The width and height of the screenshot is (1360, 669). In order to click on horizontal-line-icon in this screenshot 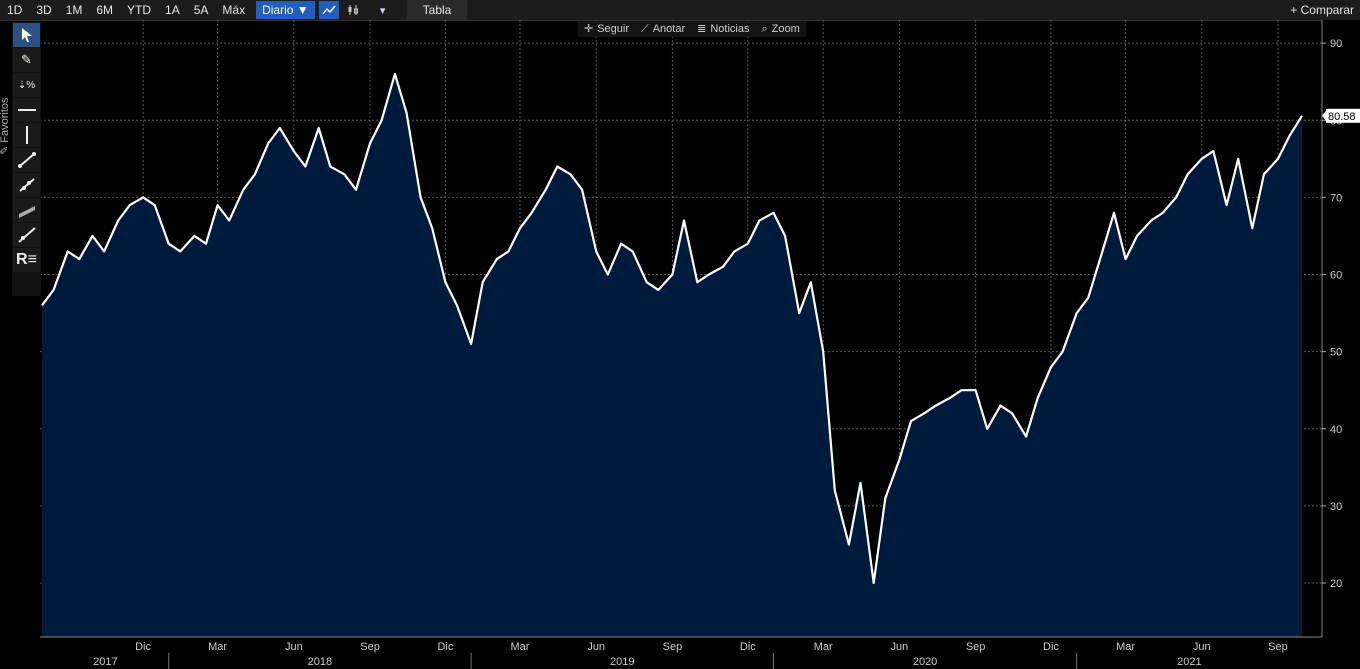, I will do `click(26, 110)`.